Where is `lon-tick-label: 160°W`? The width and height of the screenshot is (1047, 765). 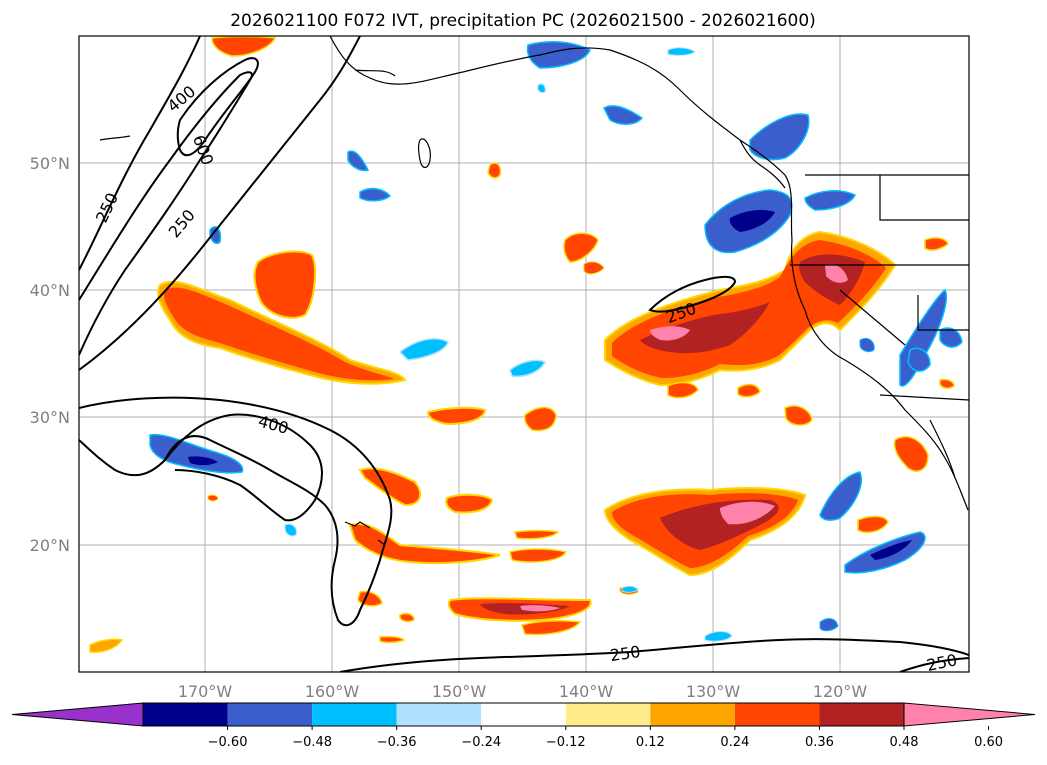 lon-tick-label: 160°W is located at coordinates (332, 691).